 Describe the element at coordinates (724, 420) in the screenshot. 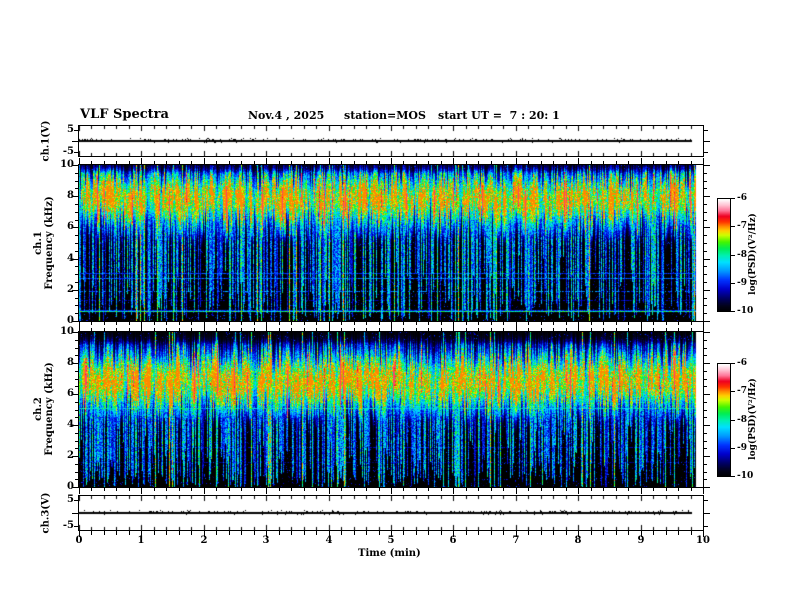

I see `ch2-colorbar-canvas` at that location.